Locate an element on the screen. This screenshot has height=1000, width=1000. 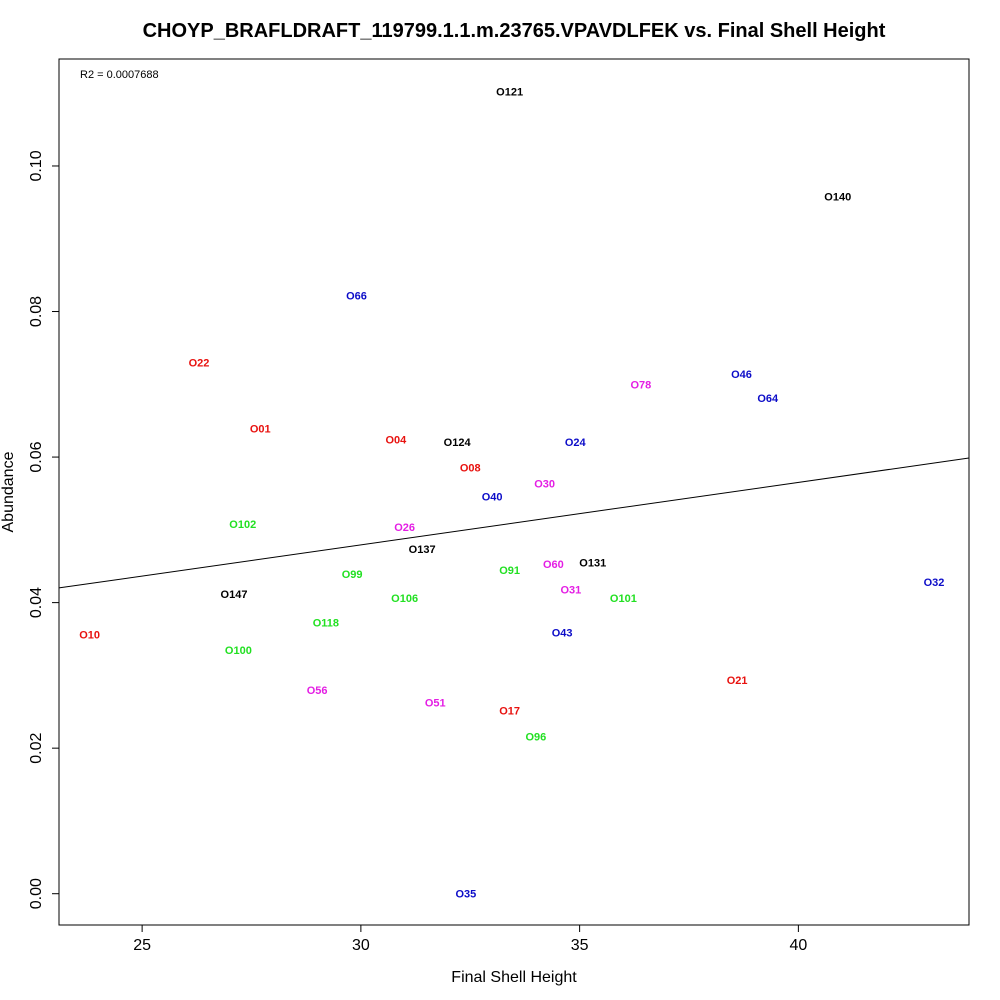
point-label: O22 is located at coordinates (199, 363).